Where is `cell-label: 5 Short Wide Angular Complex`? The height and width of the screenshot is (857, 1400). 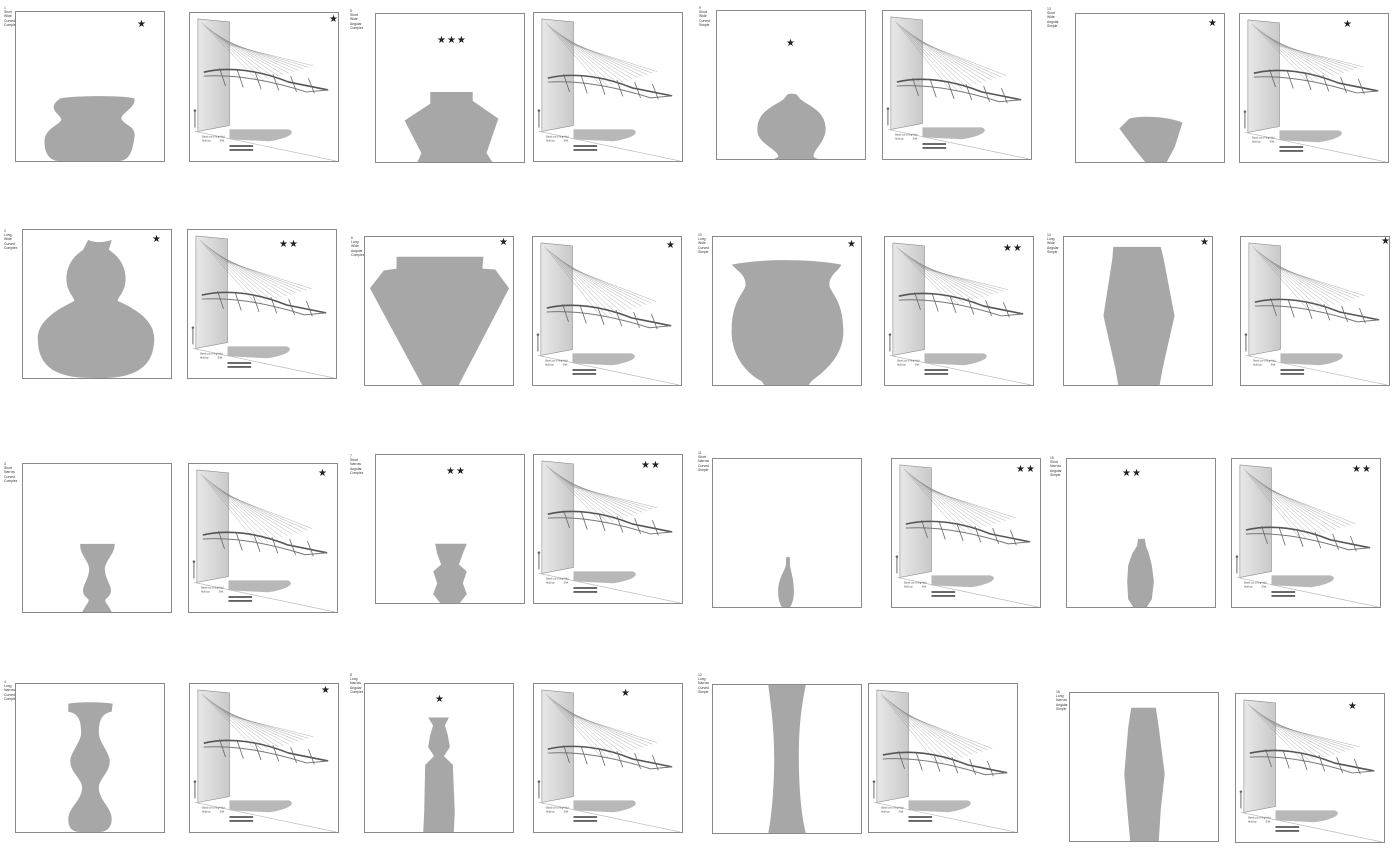
cell-label: 5 Short Wide Angular Complex is located at coordinates (356, 19).